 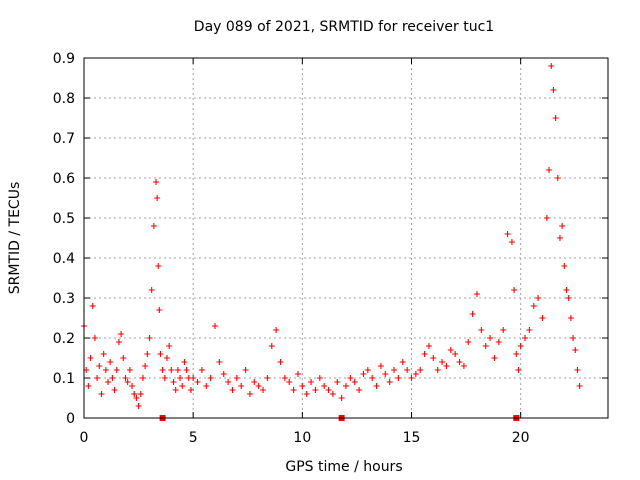 I want to click on y-tick-label: 0.2, so click(x=64, y=339).